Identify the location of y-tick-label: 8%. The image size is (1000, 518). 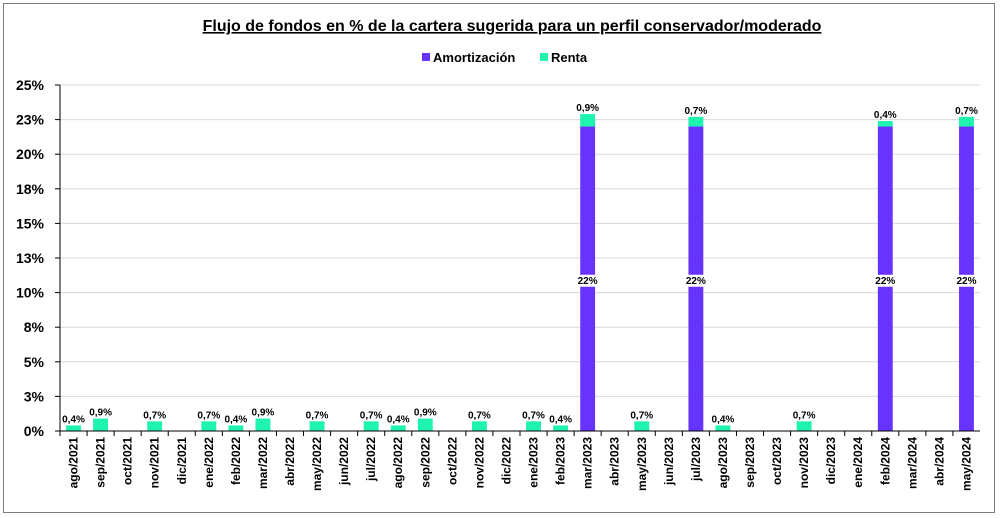
(34, 327).